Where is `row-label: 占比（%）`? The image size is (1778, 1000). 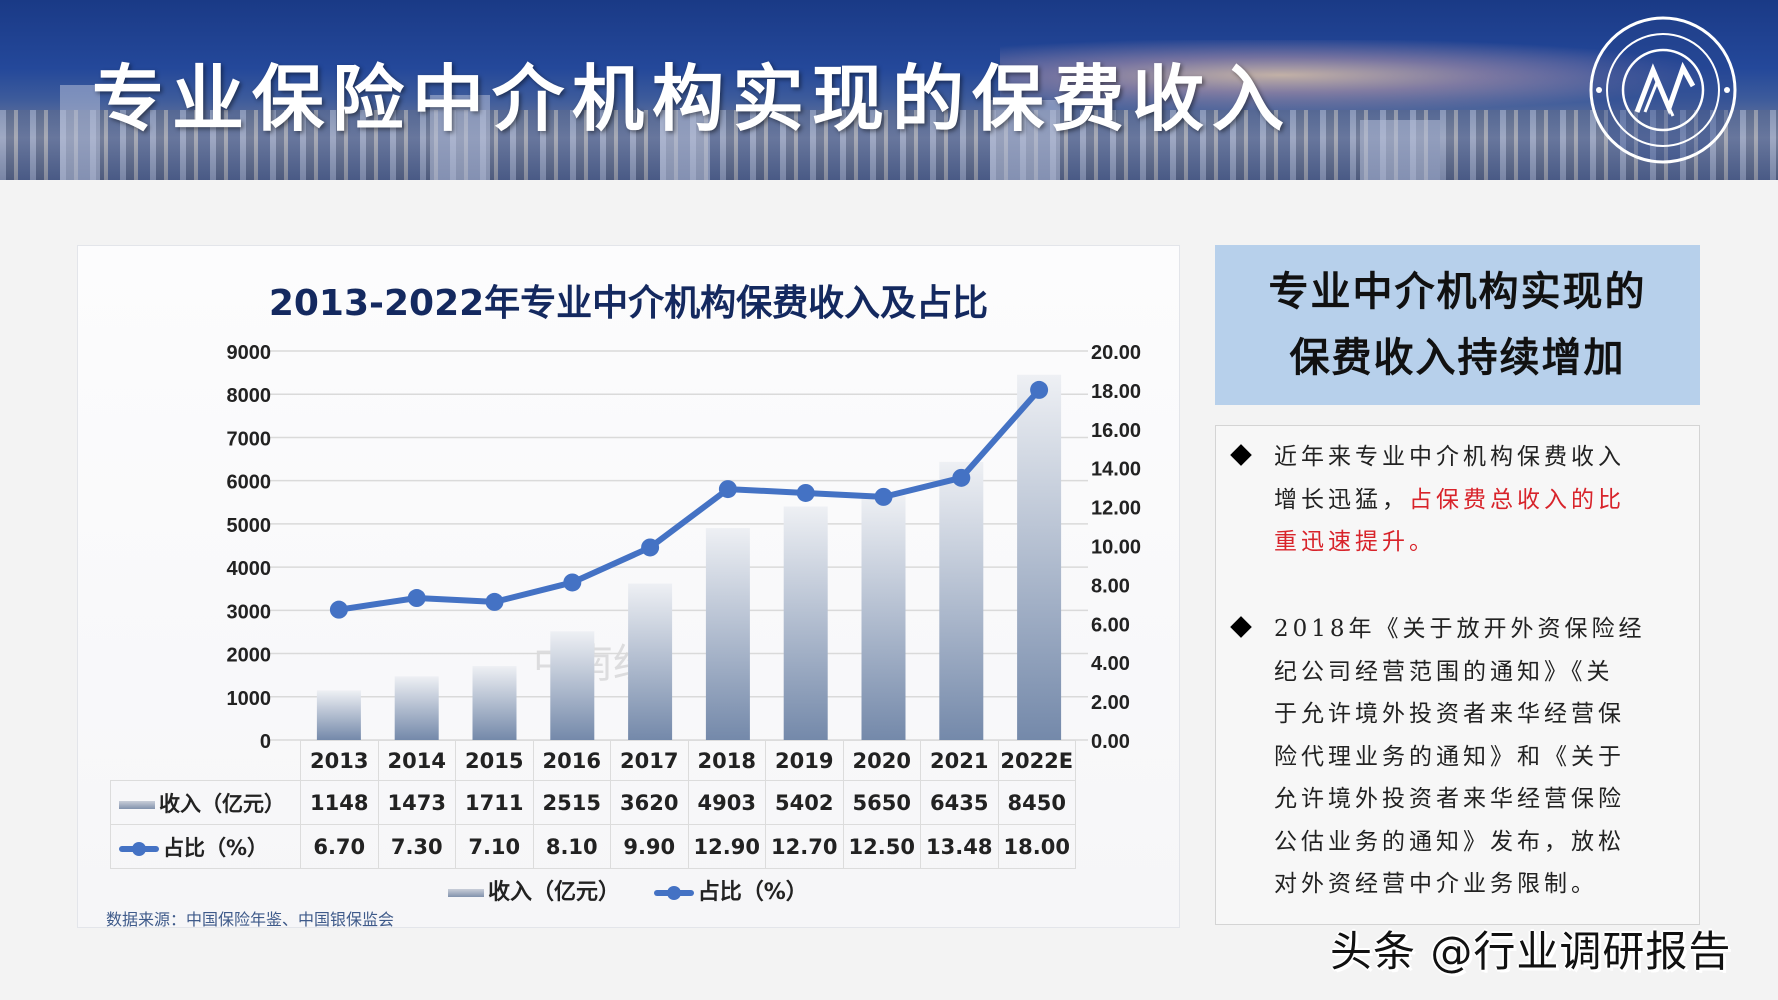
row-label: 占比（%） is located at coordinates (216, 847).